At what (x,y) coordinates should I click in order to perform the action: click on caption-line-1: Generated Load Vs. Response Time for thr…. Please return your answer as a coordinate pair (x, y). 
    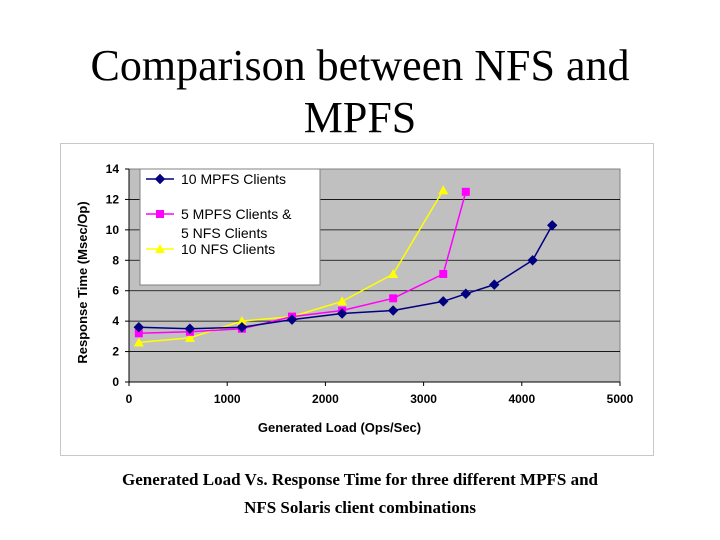
    Looking at the image, I should click on (360, 479).